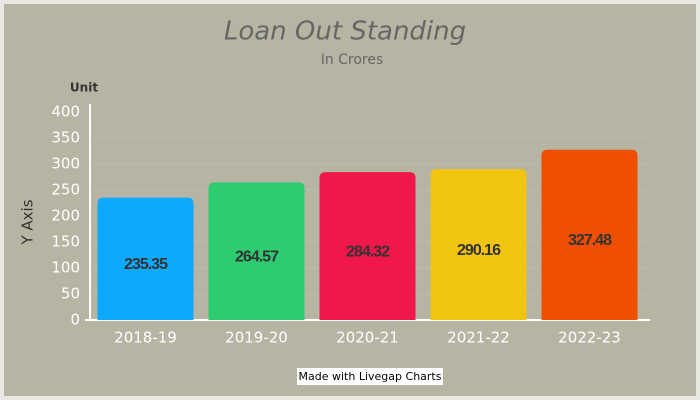 Image resolution: width=700 pixels, height=400 pixels. What do you see at coordinates (65, 216) in the screenshot?
I see `y-tick-label: 200` at bounding box center [65, 216].